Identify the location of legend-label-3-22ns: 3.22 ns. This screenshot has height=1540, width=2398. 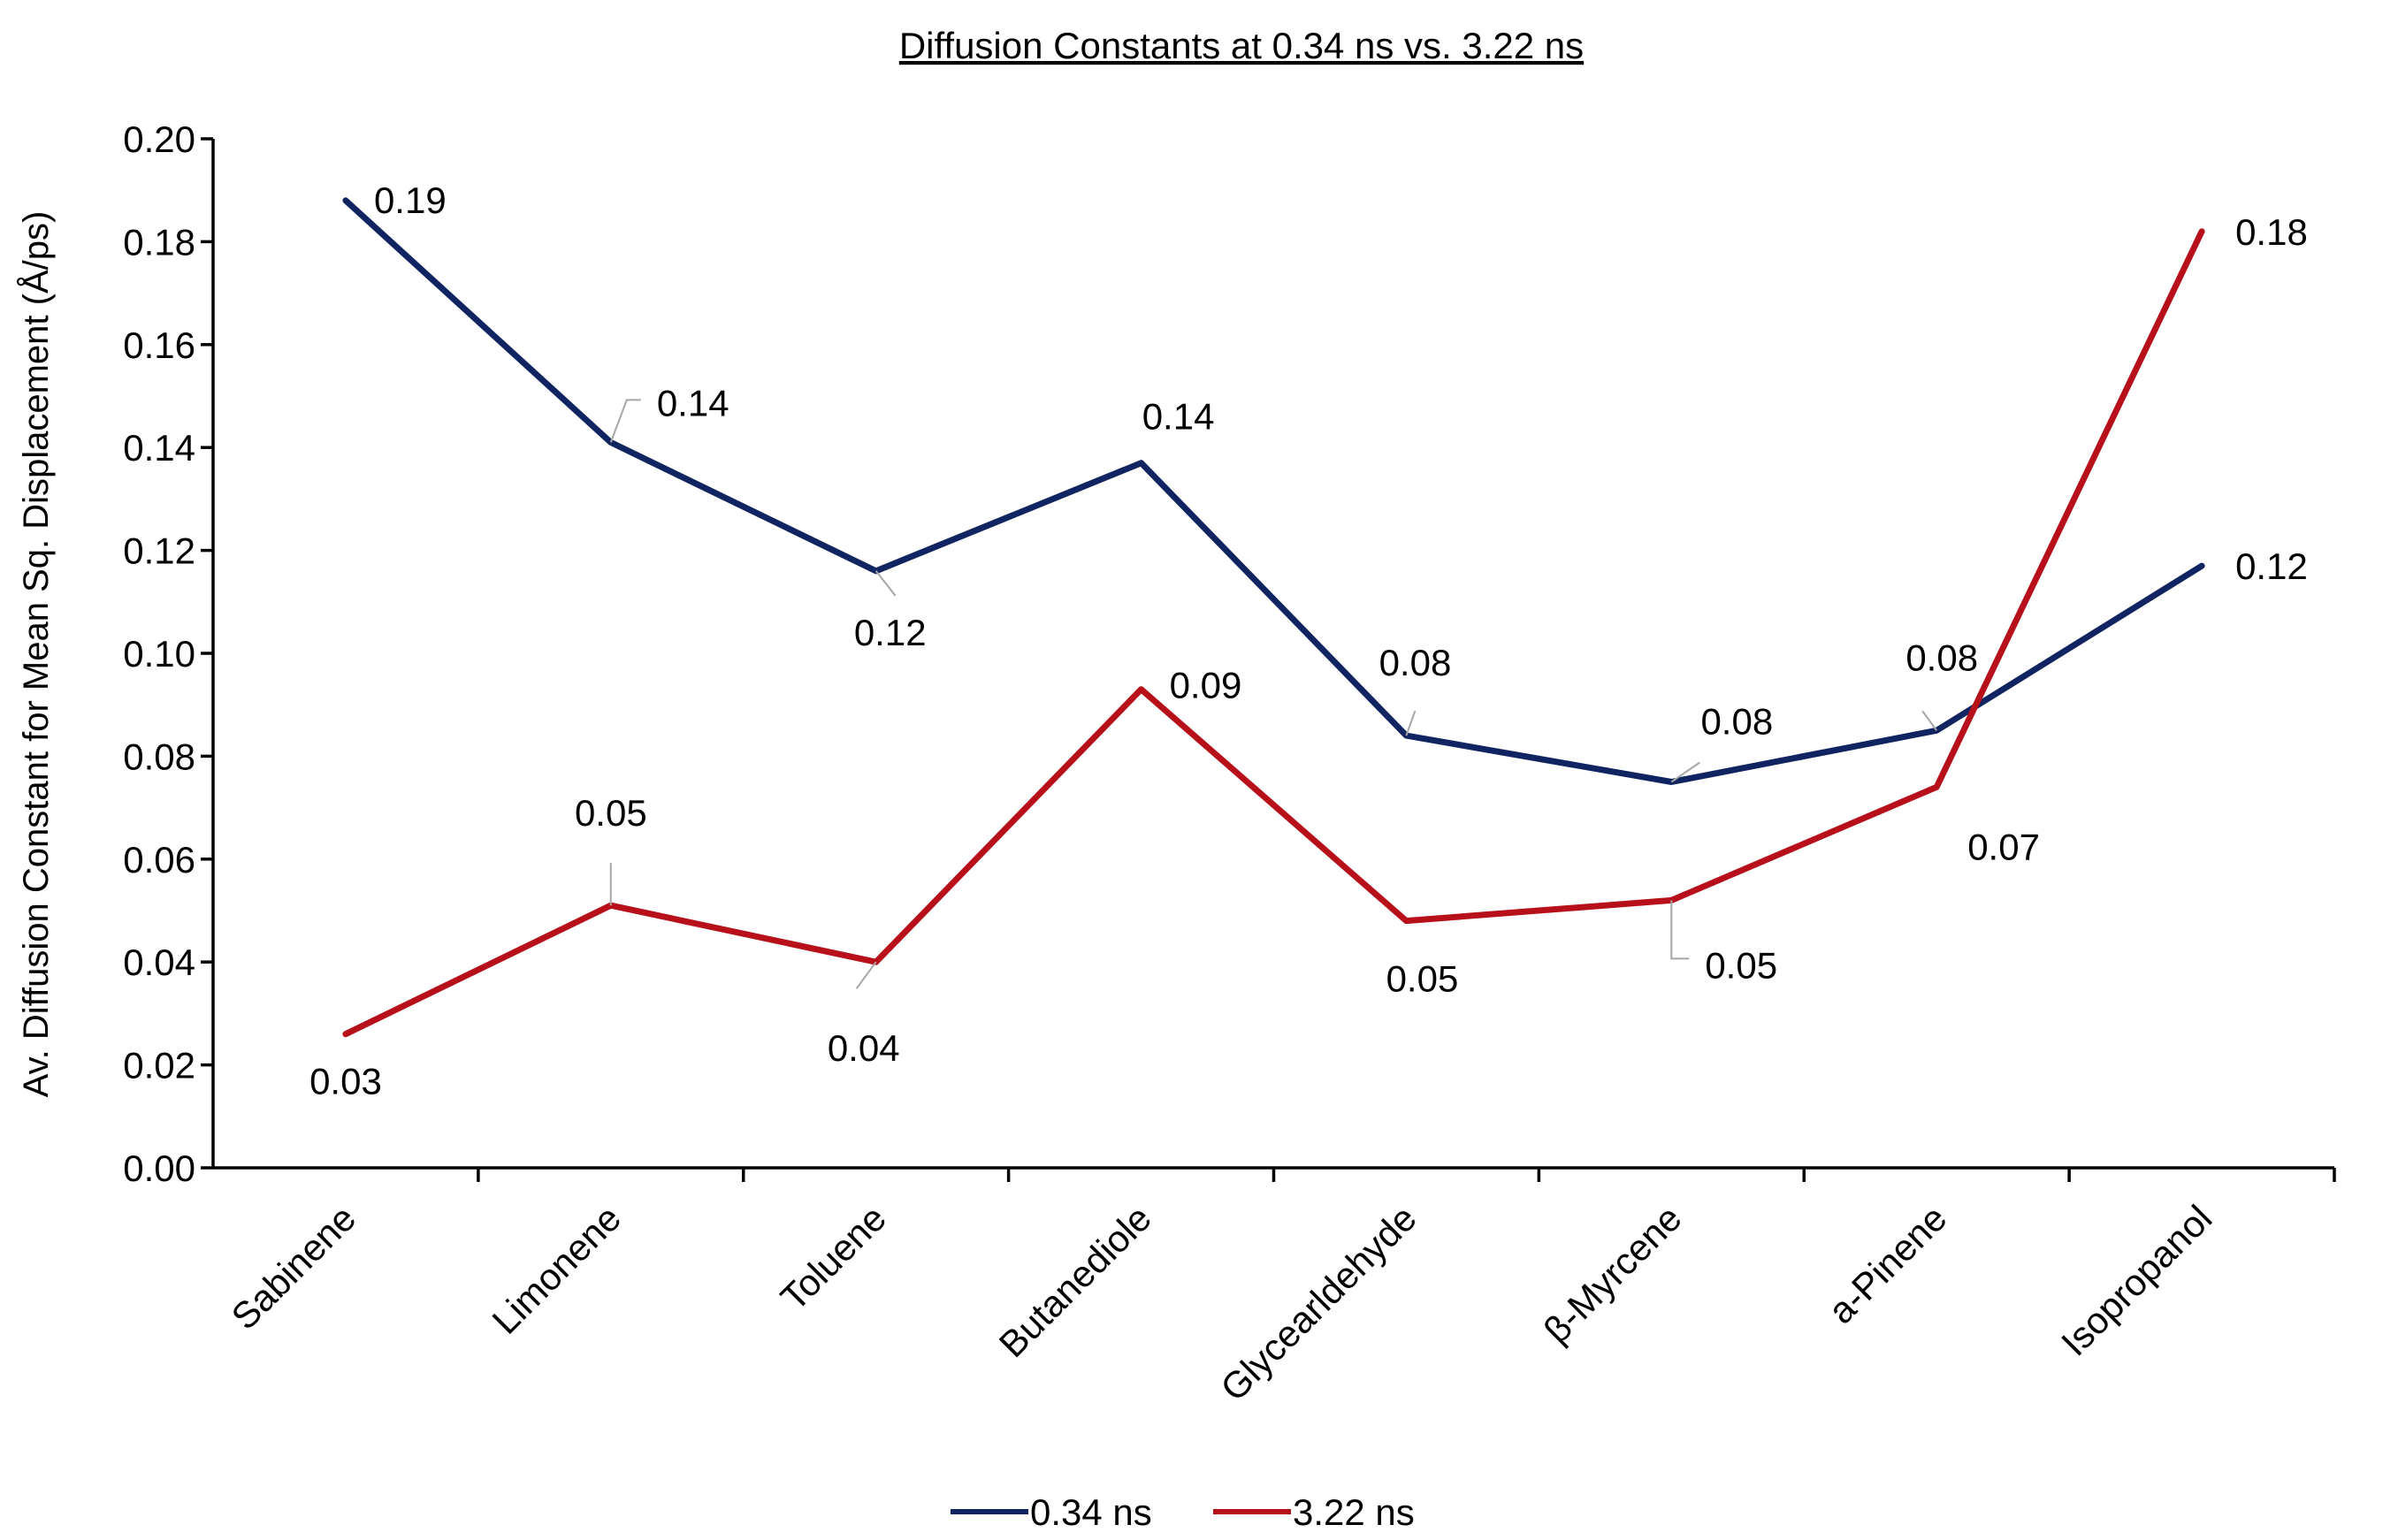
(1354, 1512).